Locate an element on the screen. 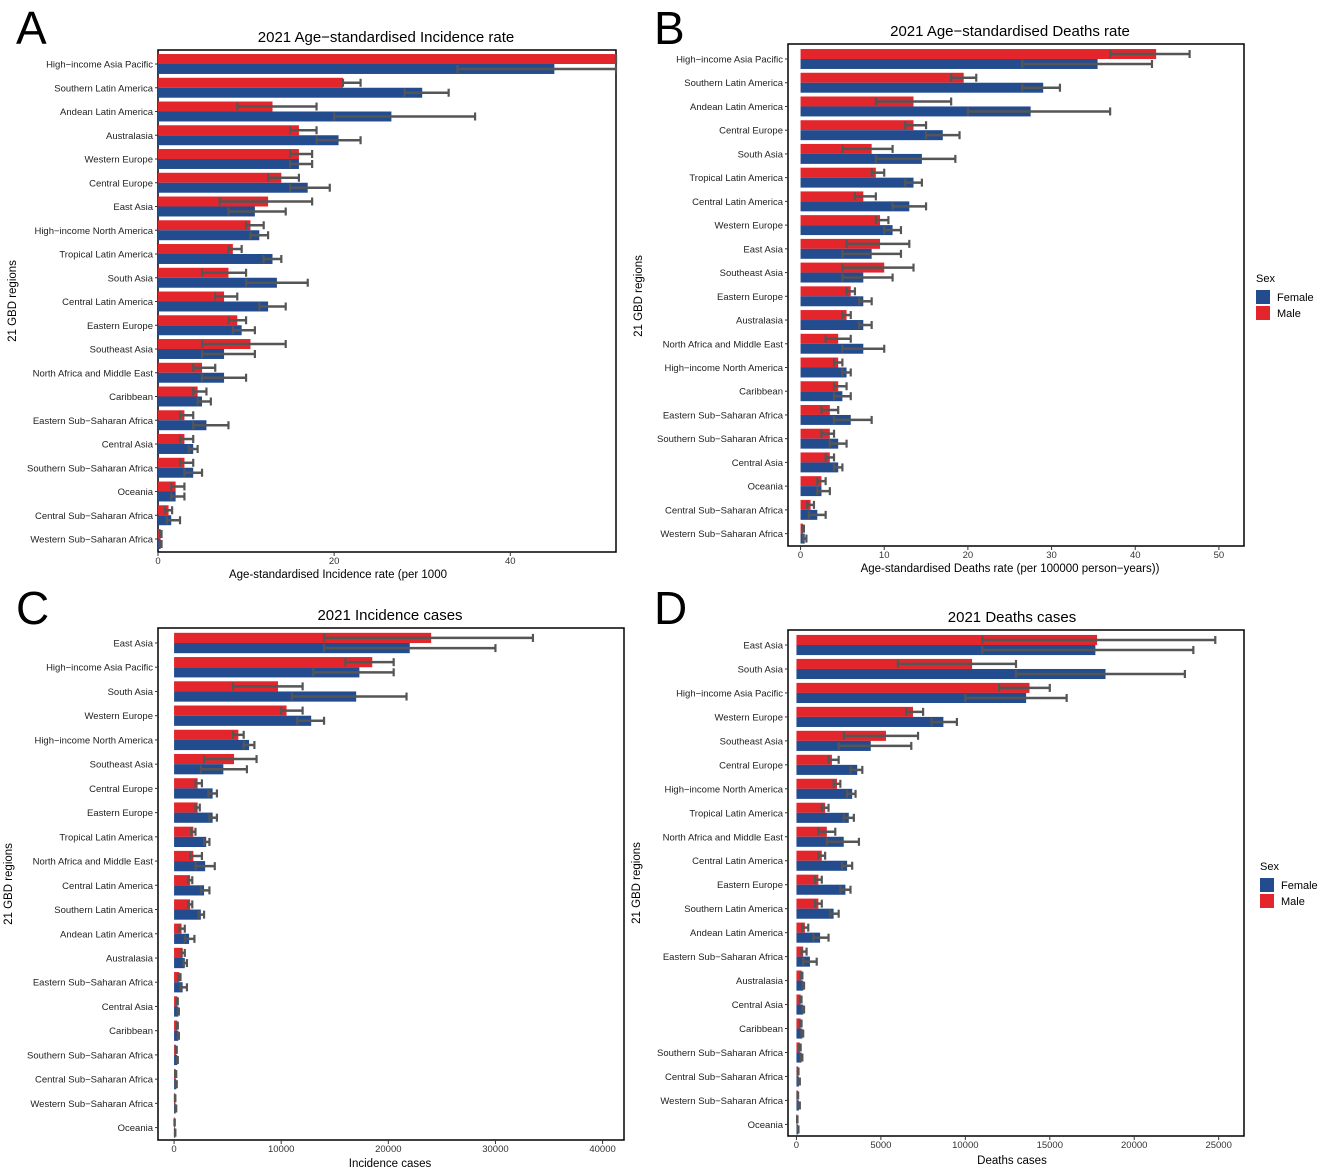 The image size is (1325, 1172). panel-a-category-label: North Africa and Middle East is located at coordinates (93, 373).